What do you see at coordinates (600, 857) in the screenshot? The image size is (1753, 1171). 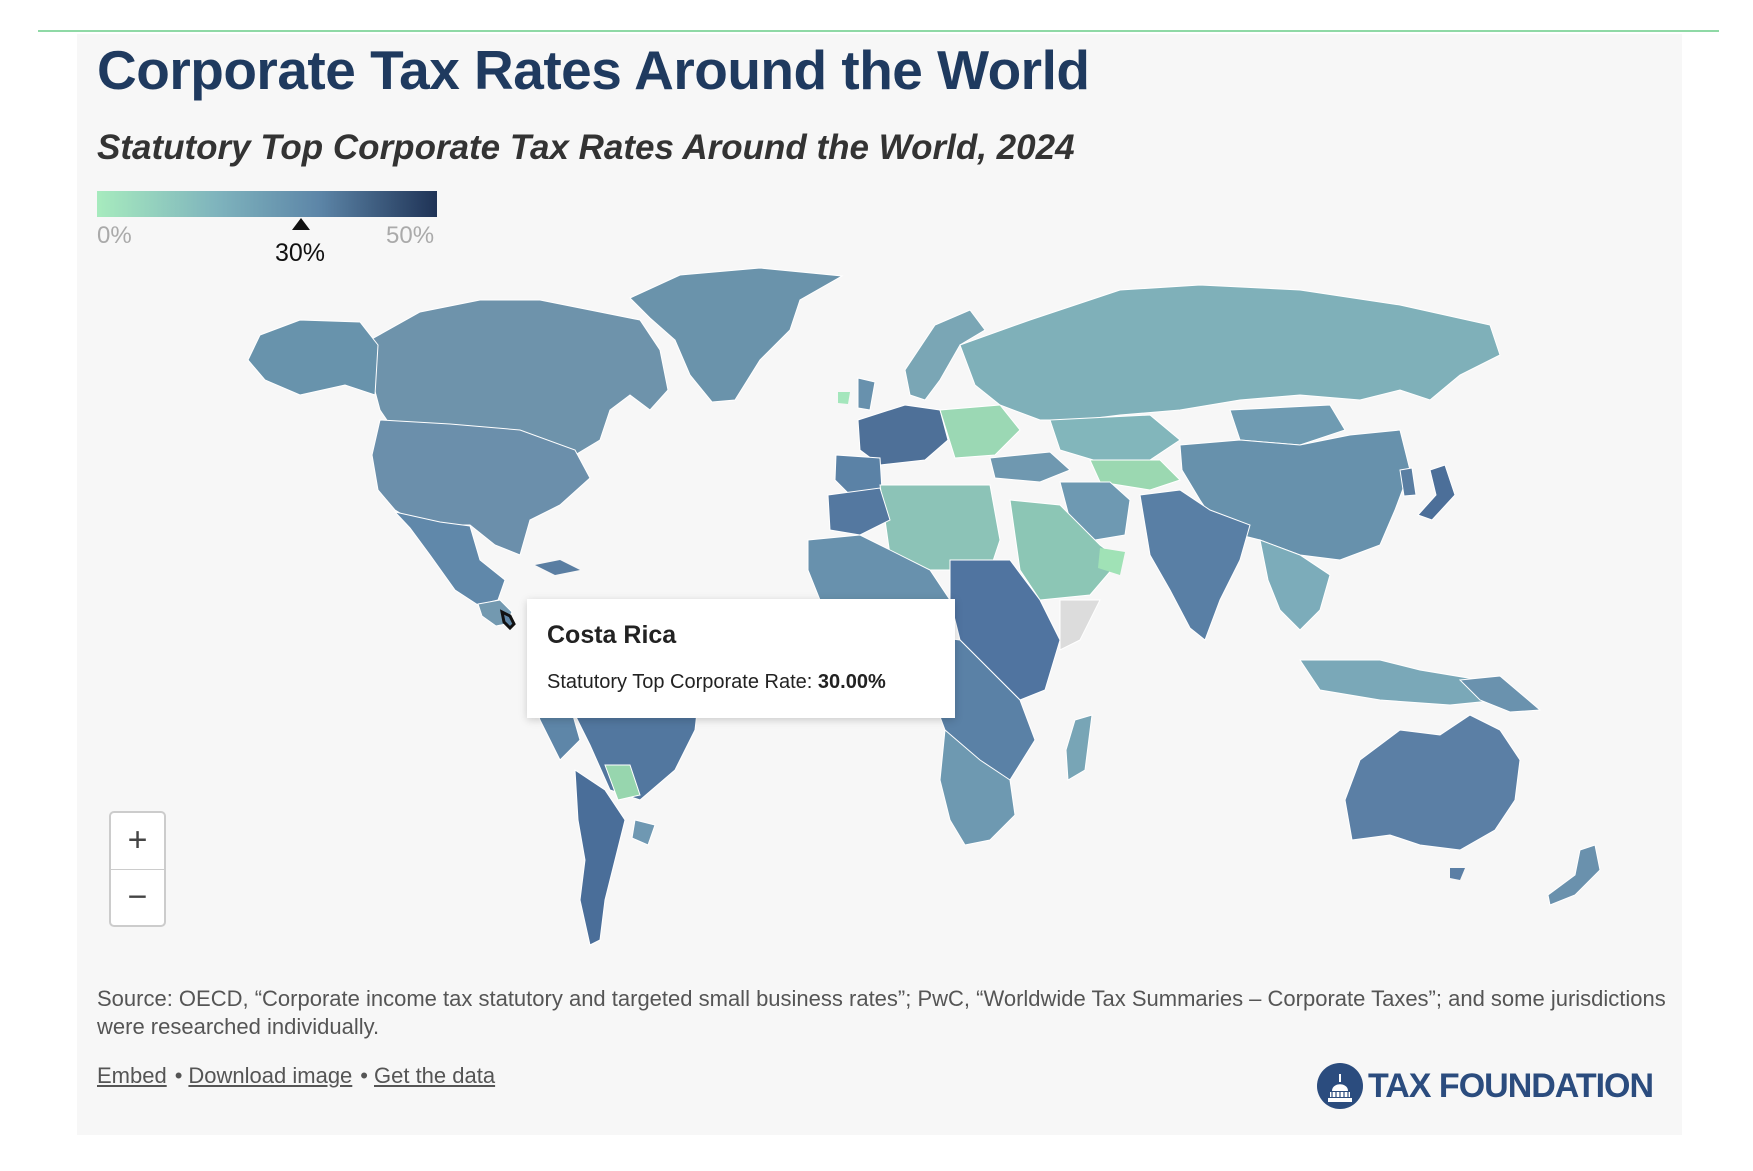 I see `region-argentina` at bounding box center [600, 857].